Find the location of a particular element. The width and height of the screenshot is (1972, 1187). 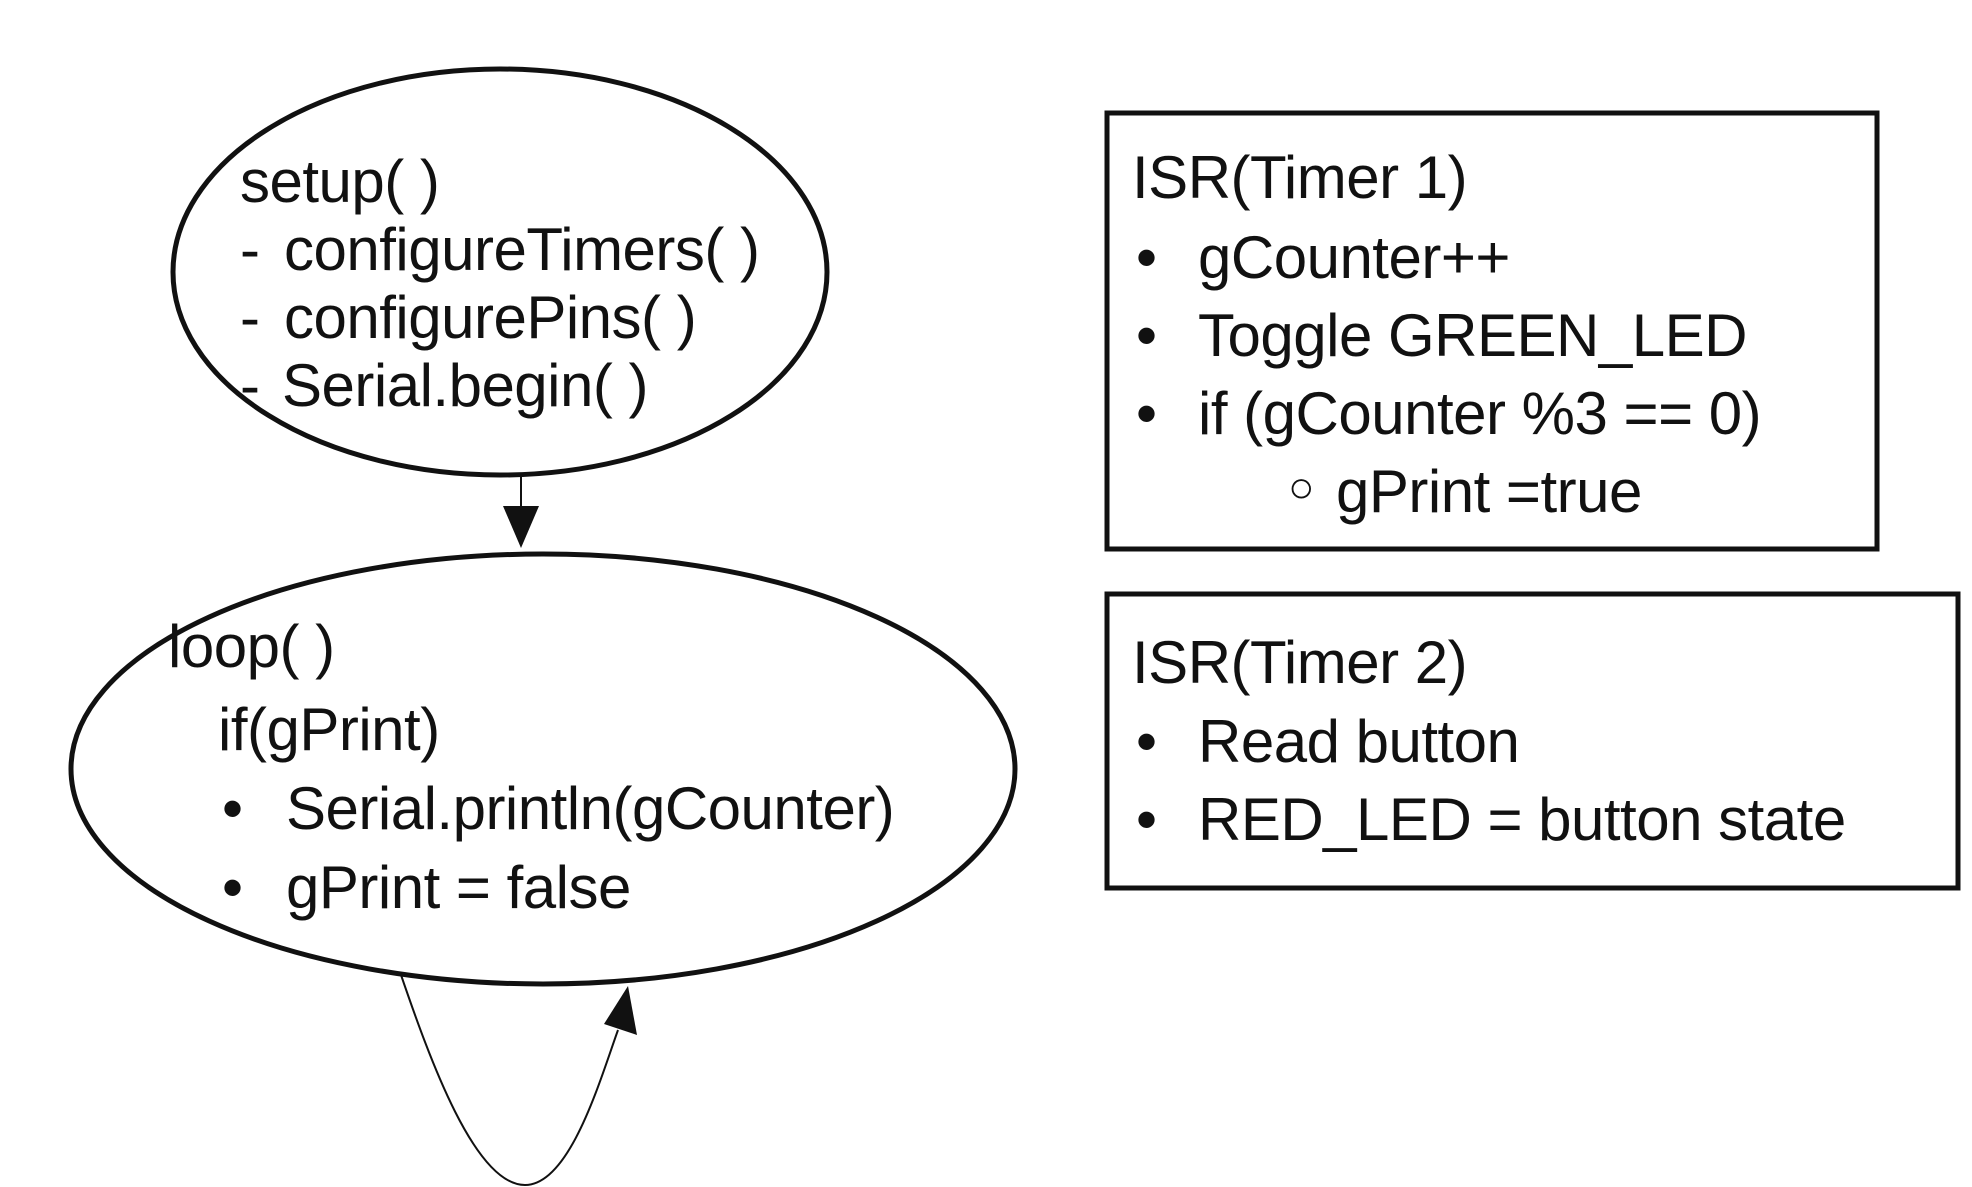

loop-item-text: gPrint = false is located at coordinates (458, 887).